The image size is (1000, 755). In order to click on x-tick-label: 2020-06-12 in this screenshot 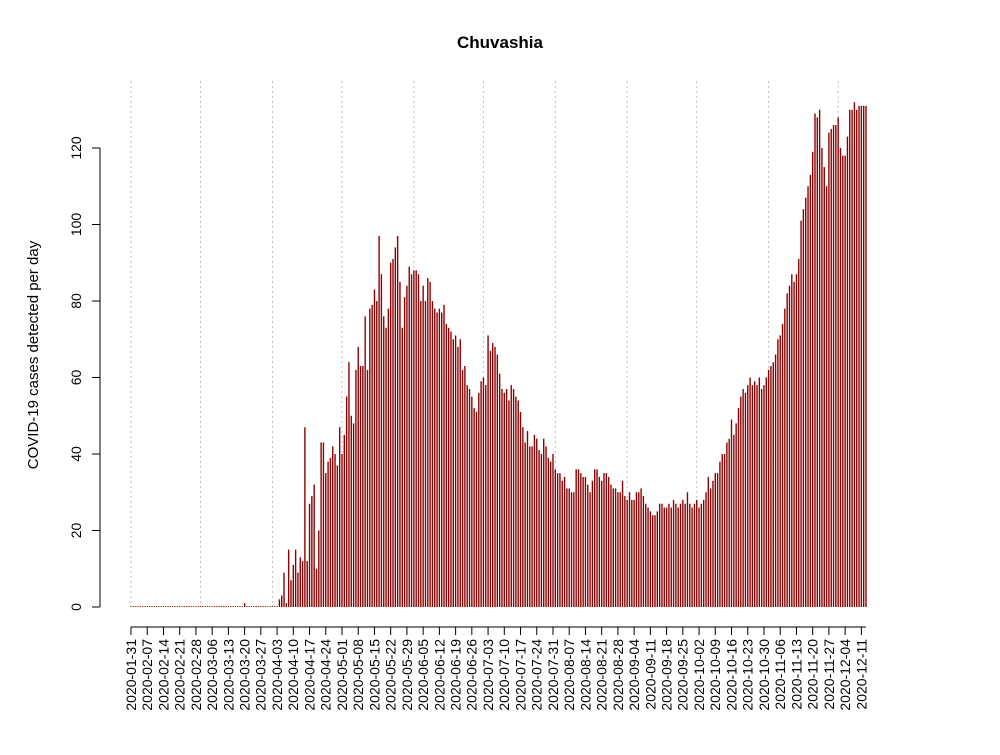, I will do `click(439, 675)`.